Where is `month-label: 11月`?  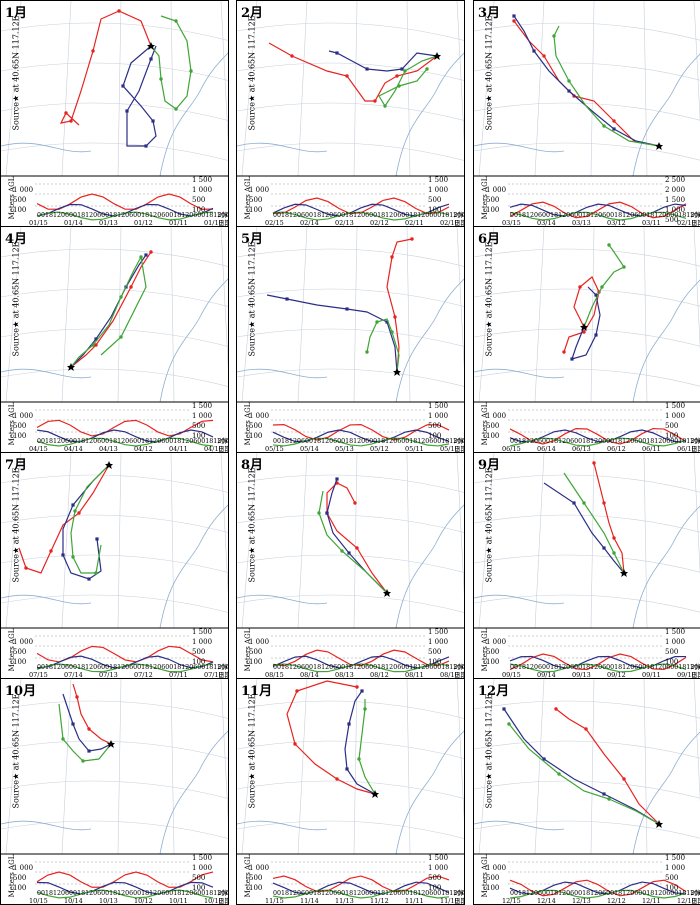 month-label: 11月 is located at coordinates (257, 691).